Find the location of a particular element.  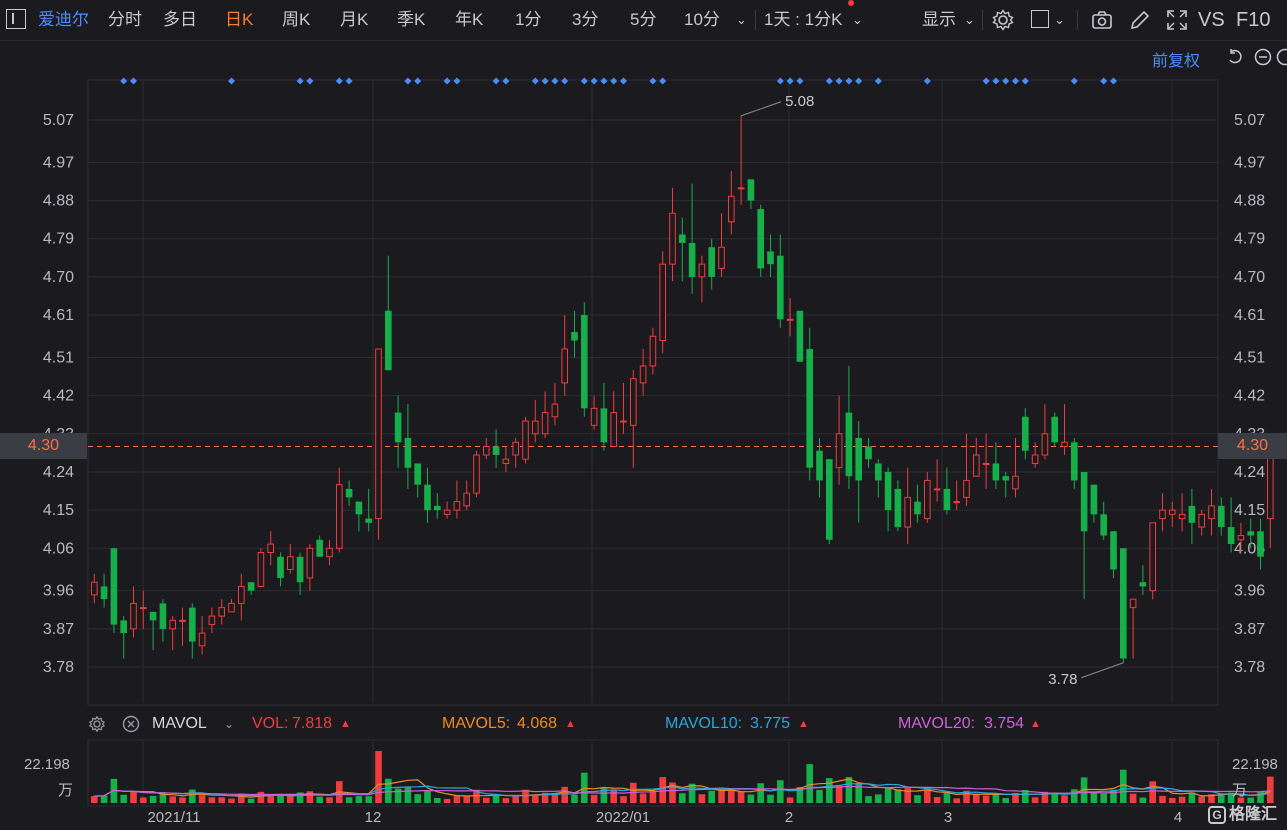

undo-icon is located at coordinates (1235, 57).